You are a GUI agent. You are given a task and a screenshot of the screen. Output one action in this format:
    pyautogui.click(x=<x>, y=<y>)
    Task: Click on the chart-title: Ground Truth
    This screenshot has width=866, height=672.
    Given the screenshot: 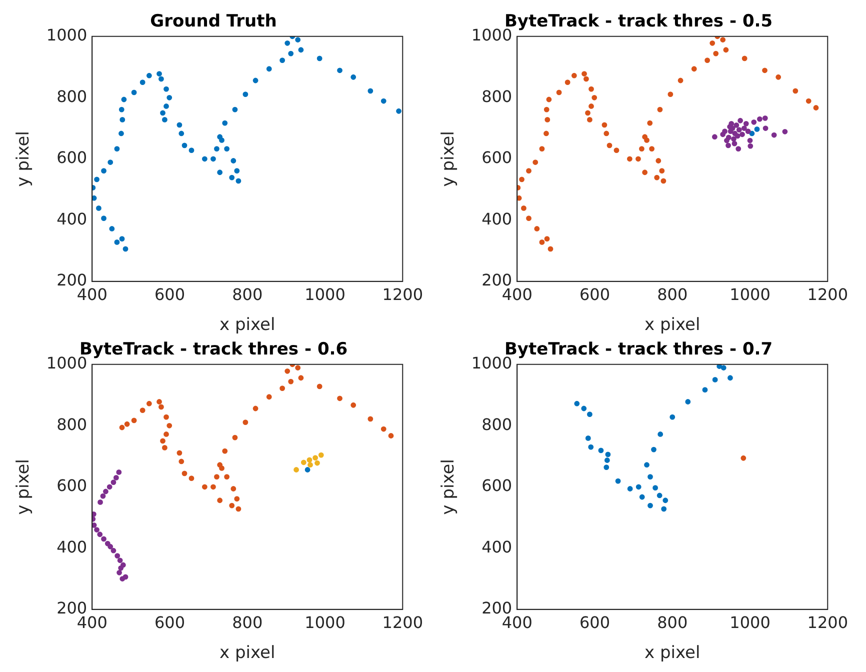 What is the action you would take?
    pyautogui.click(x=213, y=22)
    